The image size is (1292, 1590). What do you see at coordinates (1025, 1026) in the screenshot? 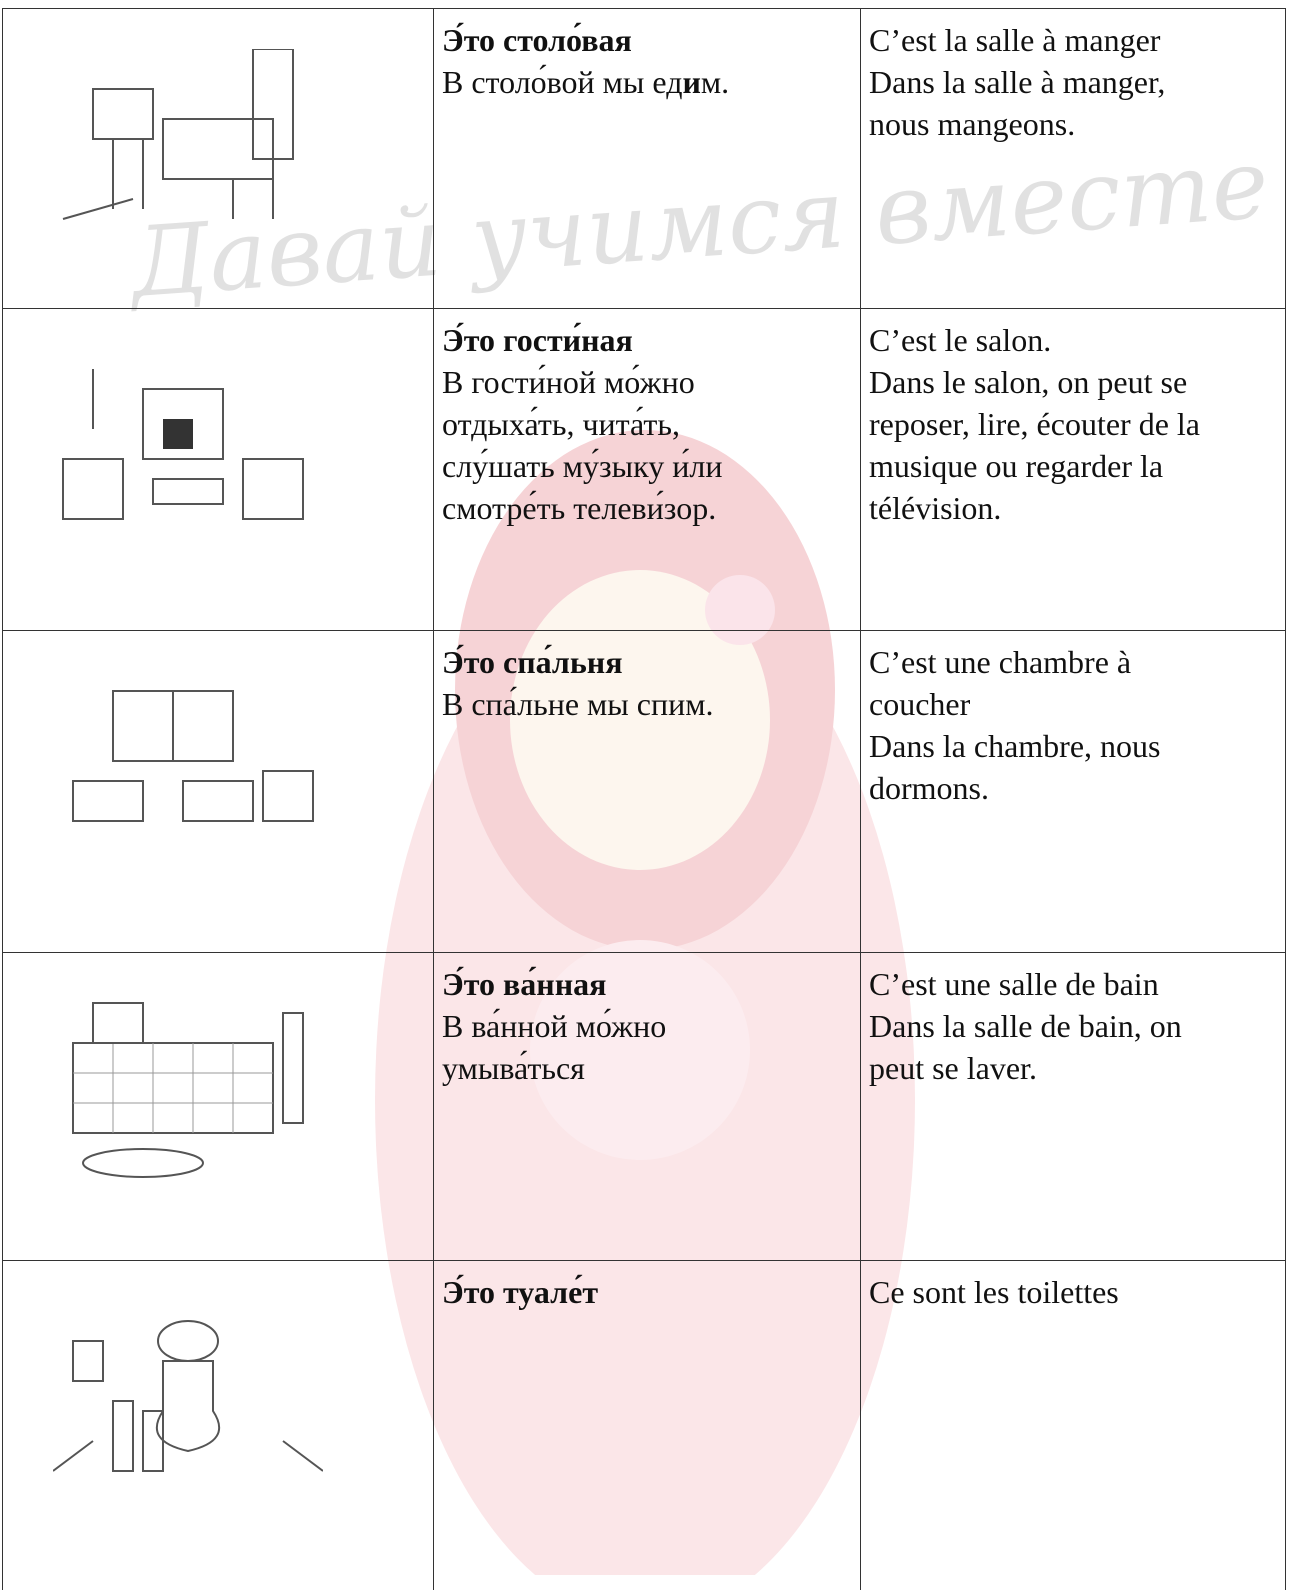
I see `french-text: Dans la salle de bain, on` at bounding box center [1025, 1026].